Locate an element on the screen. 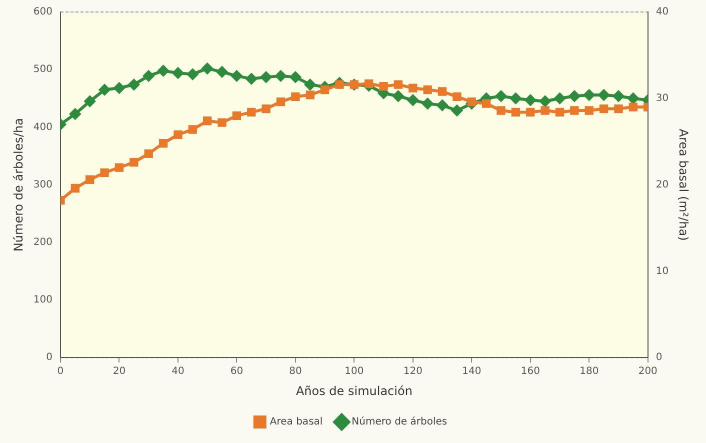 The height and width of the screenshot is (443, 706). legend-label: Número de árboles is located at coordinates (400, 422).